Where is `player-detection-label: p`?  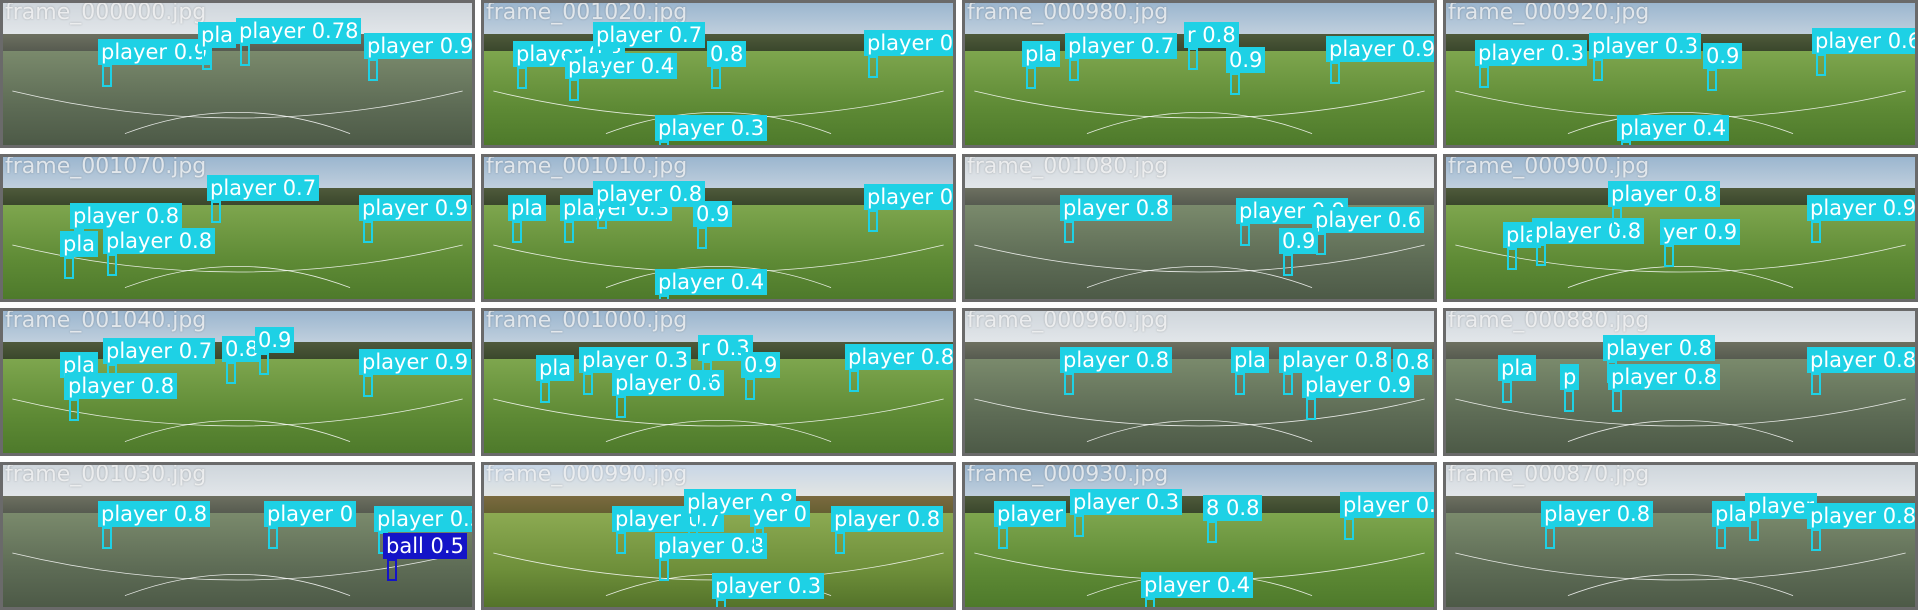 player-detection-label: p is located at coordinates (1570, 377).